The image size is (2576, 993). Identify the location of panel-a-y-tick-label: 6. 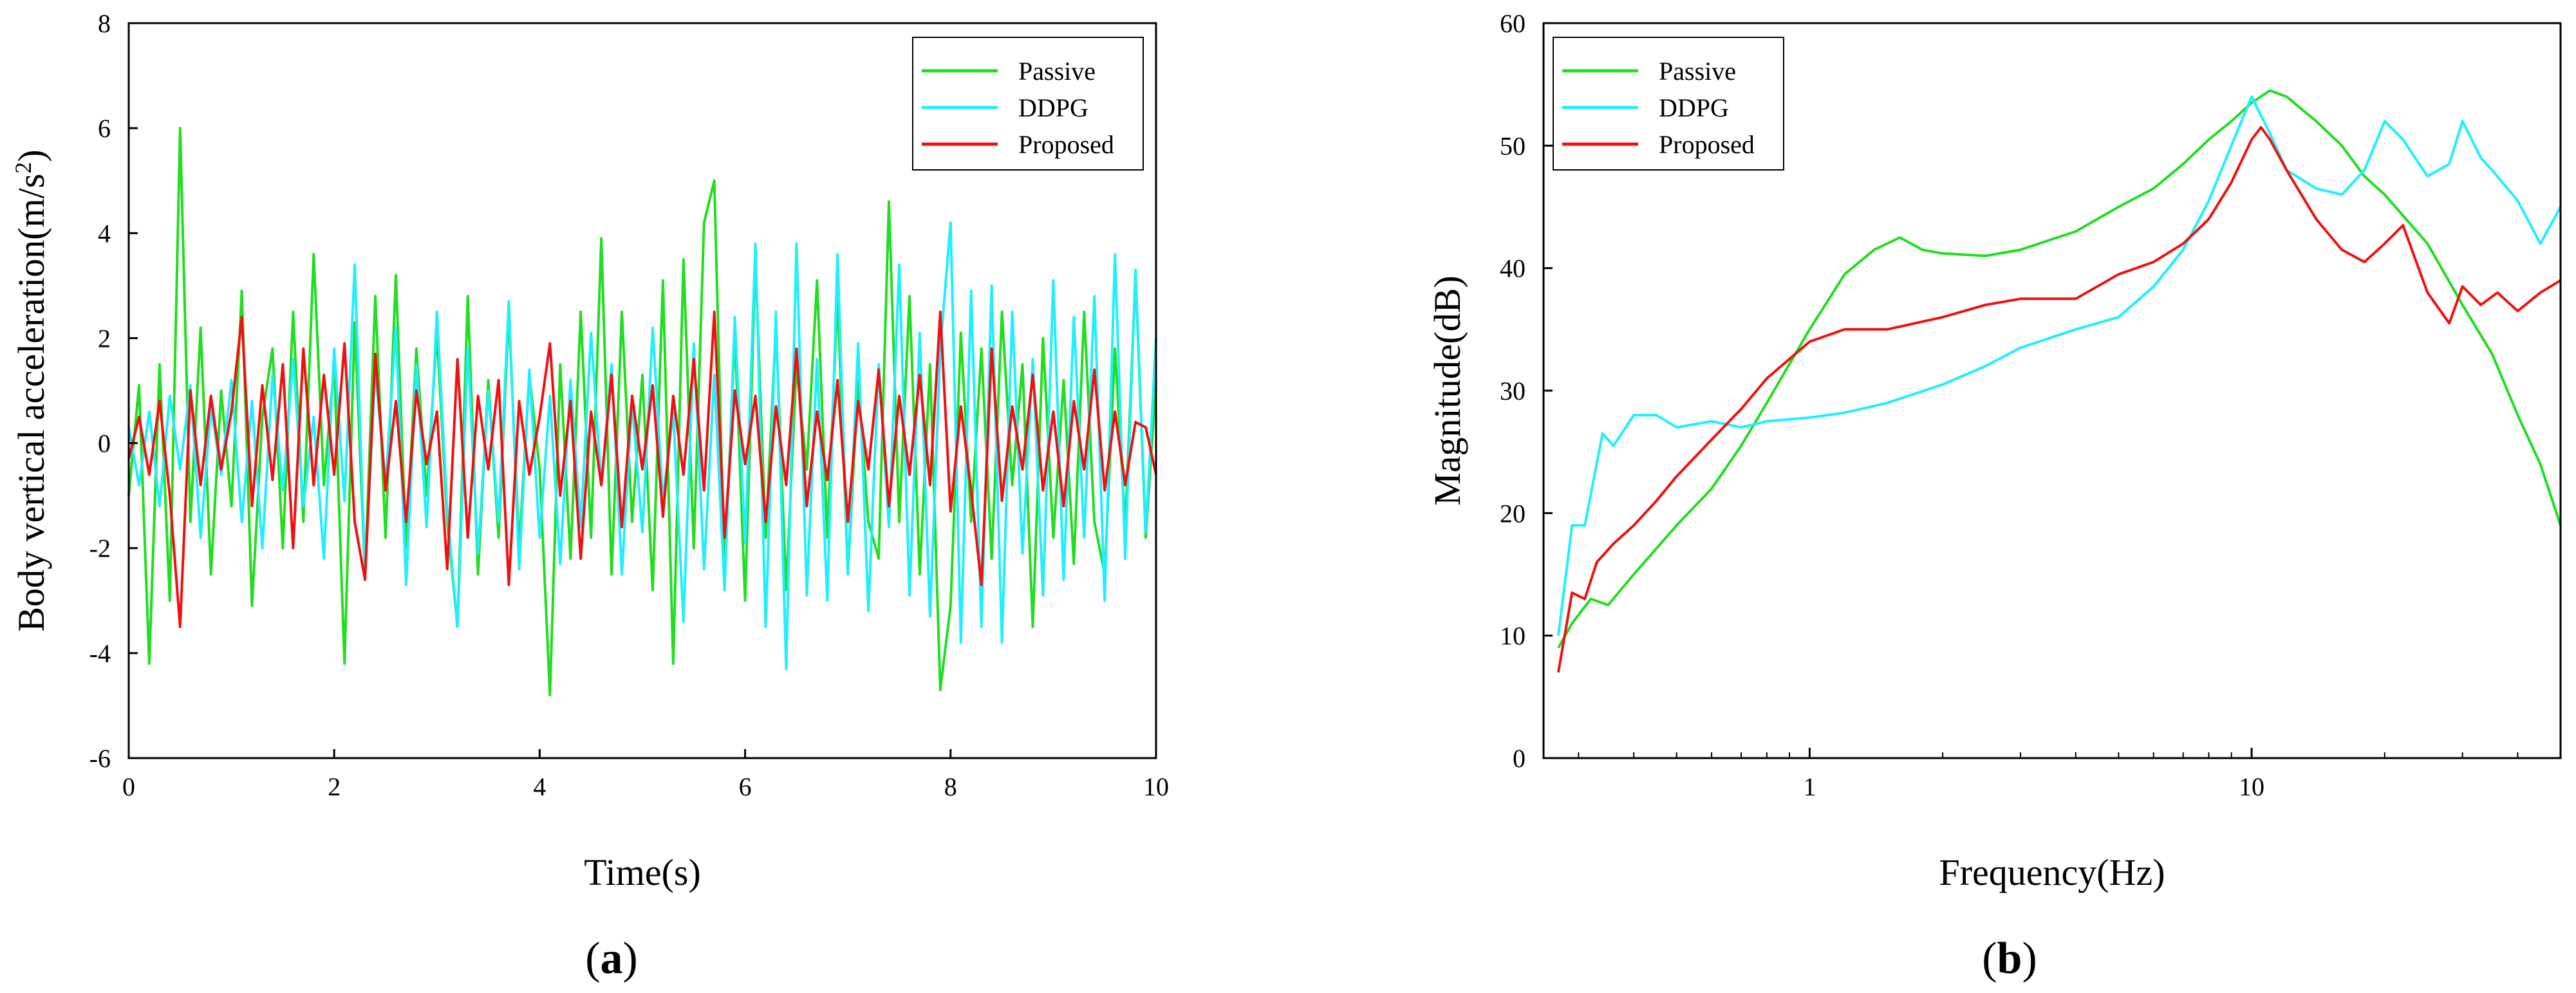
(104, 128).